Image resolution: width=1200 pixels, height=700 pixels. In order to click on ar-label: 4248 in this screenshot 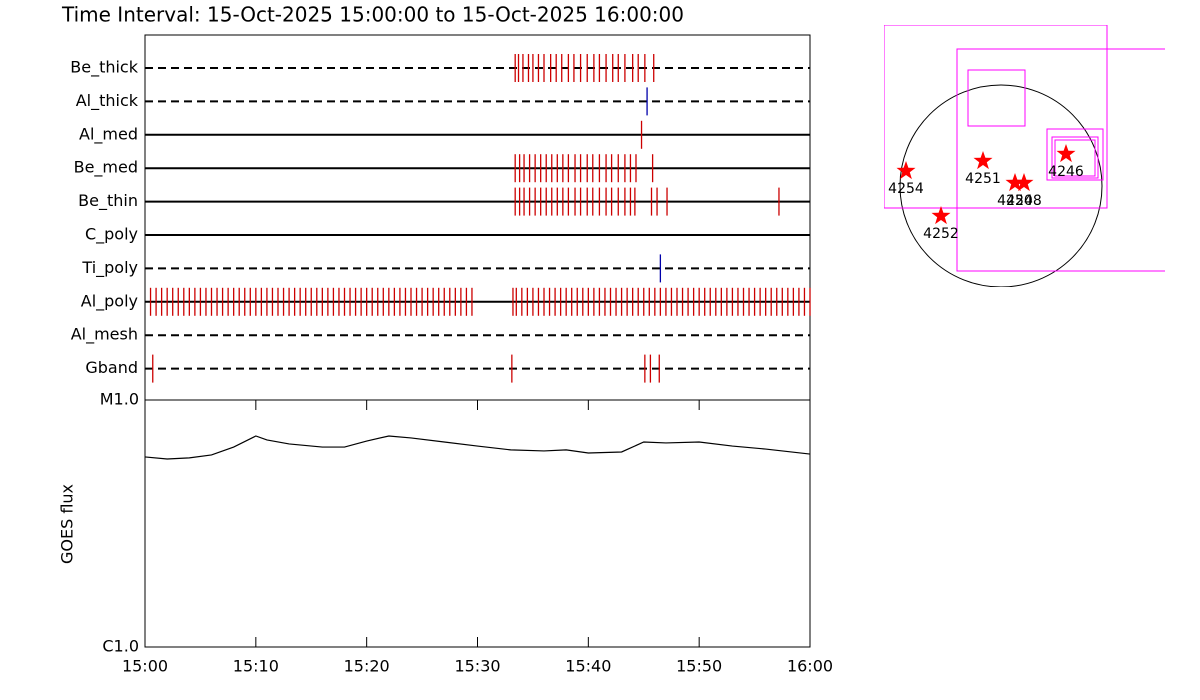, I will do `click(1024, 201)`.